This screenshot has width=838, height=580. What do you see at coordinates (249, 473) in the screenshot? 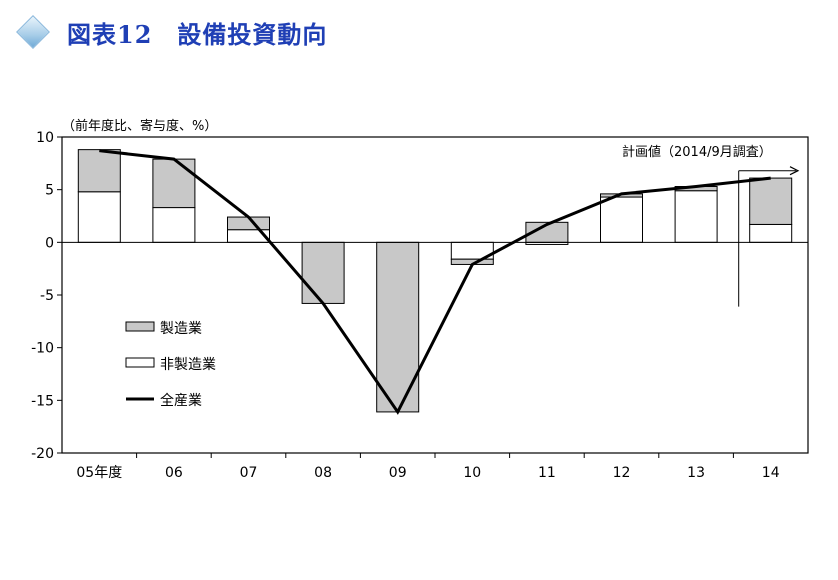
I see `x-tick-label: 07` at bounding box center [249, 473].